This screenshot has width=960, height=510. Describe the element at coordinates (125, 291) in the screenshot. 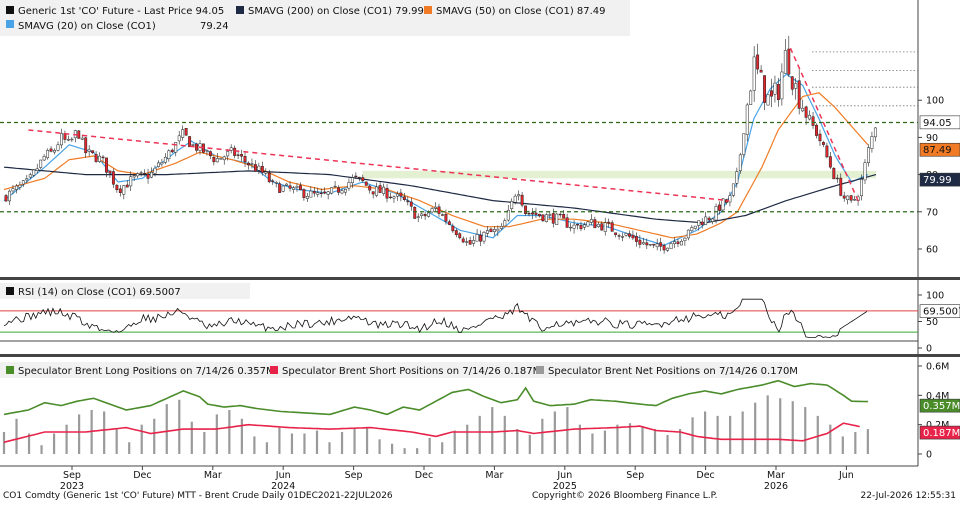

I see `rsi-legend: RSI (14) on Close (CO1) 69.5007` at that location.